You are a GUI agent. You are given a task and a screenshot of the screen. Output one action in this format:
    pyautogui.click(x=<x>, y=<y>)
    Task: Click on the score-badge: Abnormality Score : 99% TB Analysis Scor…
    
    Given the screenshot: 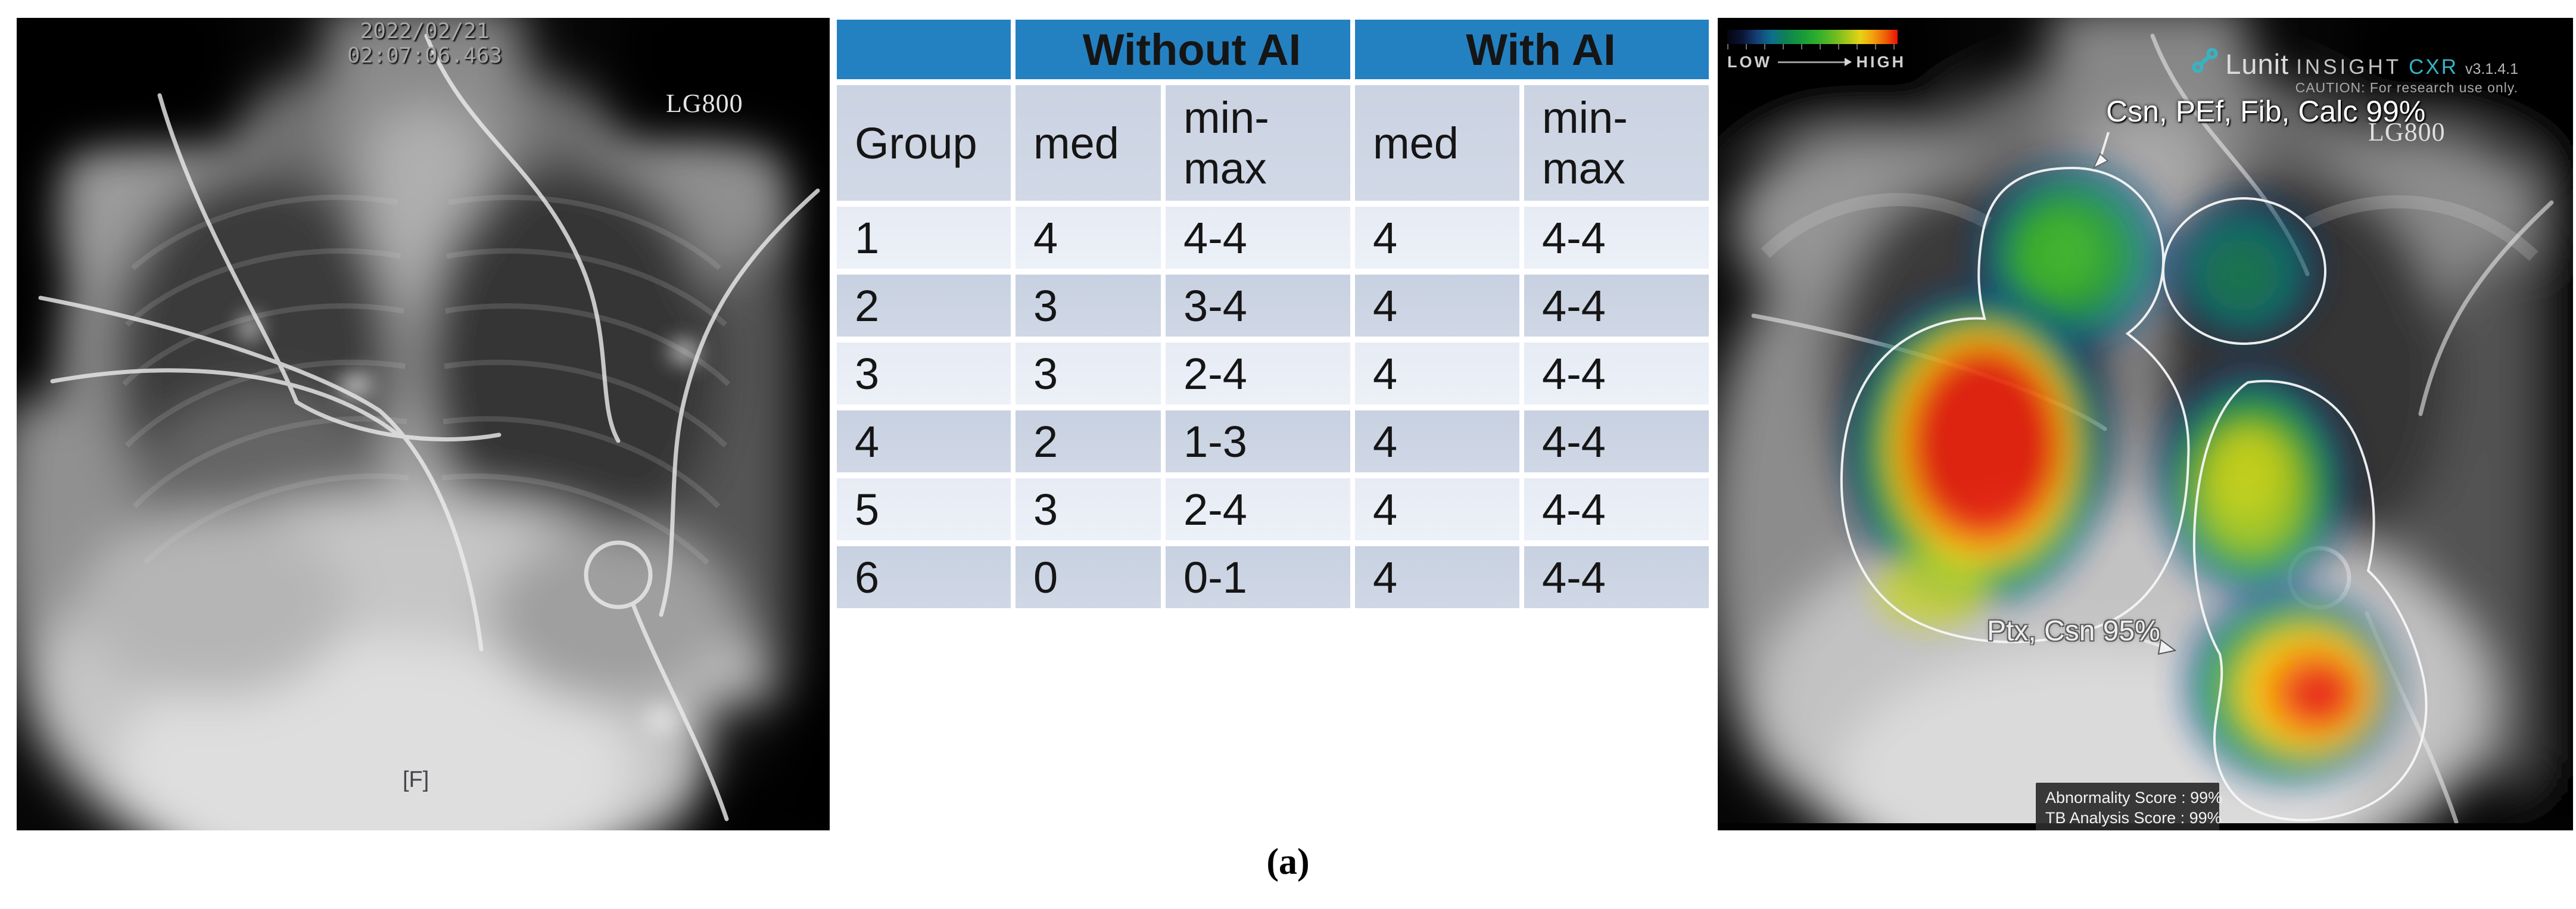 What is the action you would take?
    pyautogui.click(x=2129, y=806)
    